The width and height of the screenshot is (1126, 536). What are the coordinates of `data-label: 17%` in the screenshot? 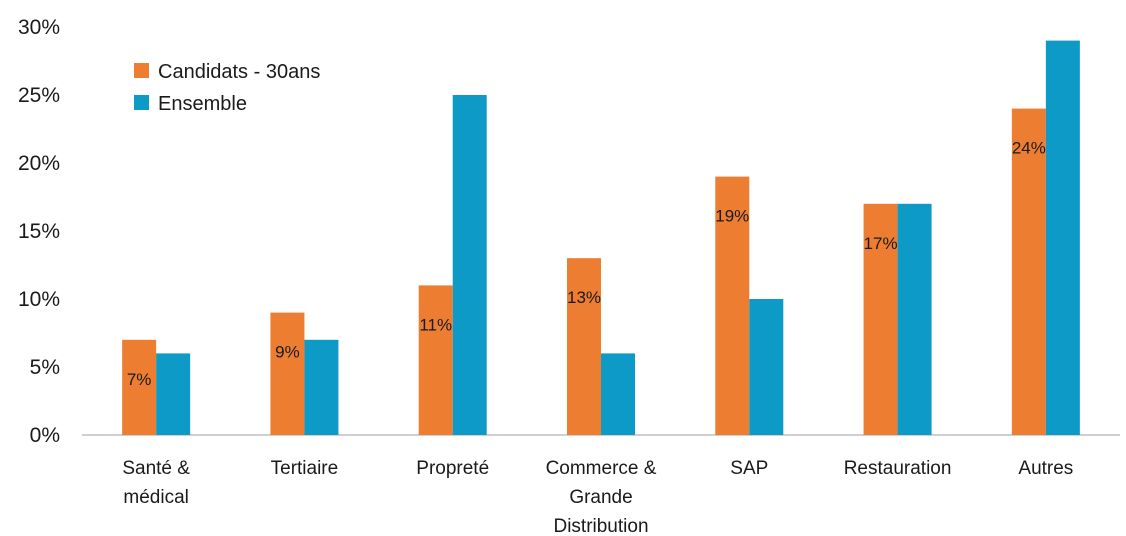 It's located at (881, 243).